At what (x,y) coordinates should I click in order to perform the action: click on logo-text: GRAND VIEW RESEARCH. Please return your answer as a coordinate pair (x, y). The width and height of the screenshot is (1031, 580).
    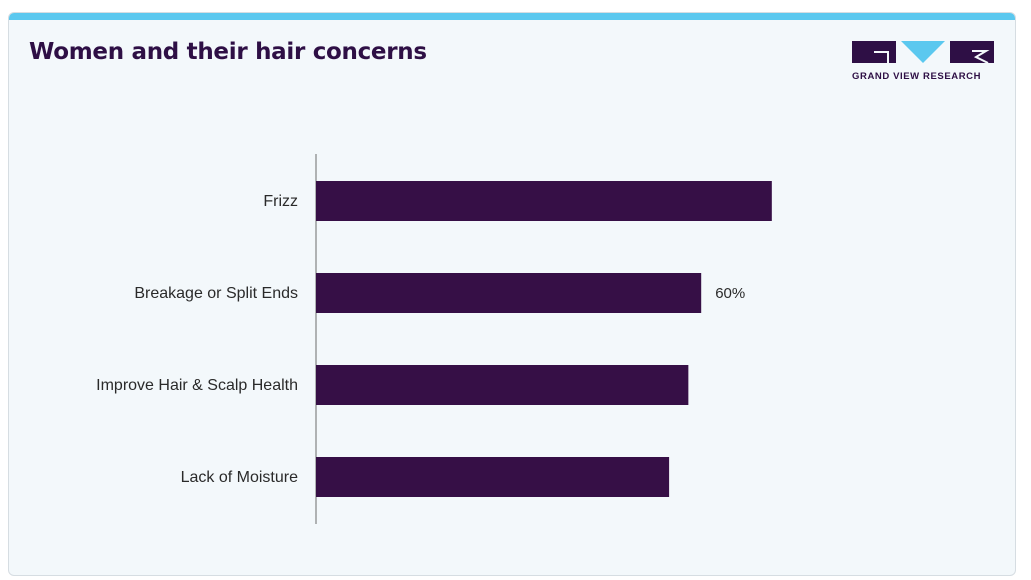
    Looking at the image, I should click on (917, 76).